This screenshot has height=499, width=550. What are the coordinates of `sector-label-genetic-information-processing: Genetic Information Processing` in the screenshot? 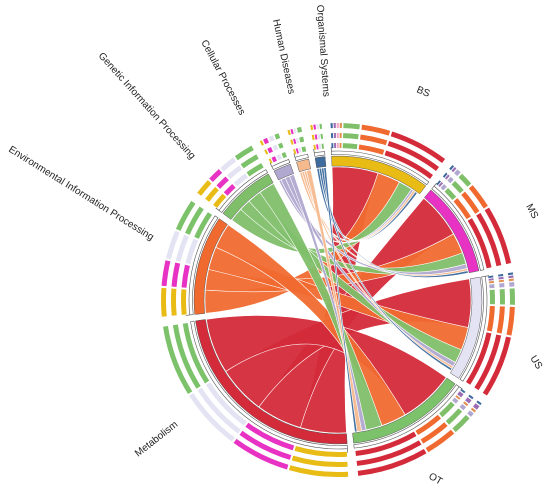 It's located at (147, 106).